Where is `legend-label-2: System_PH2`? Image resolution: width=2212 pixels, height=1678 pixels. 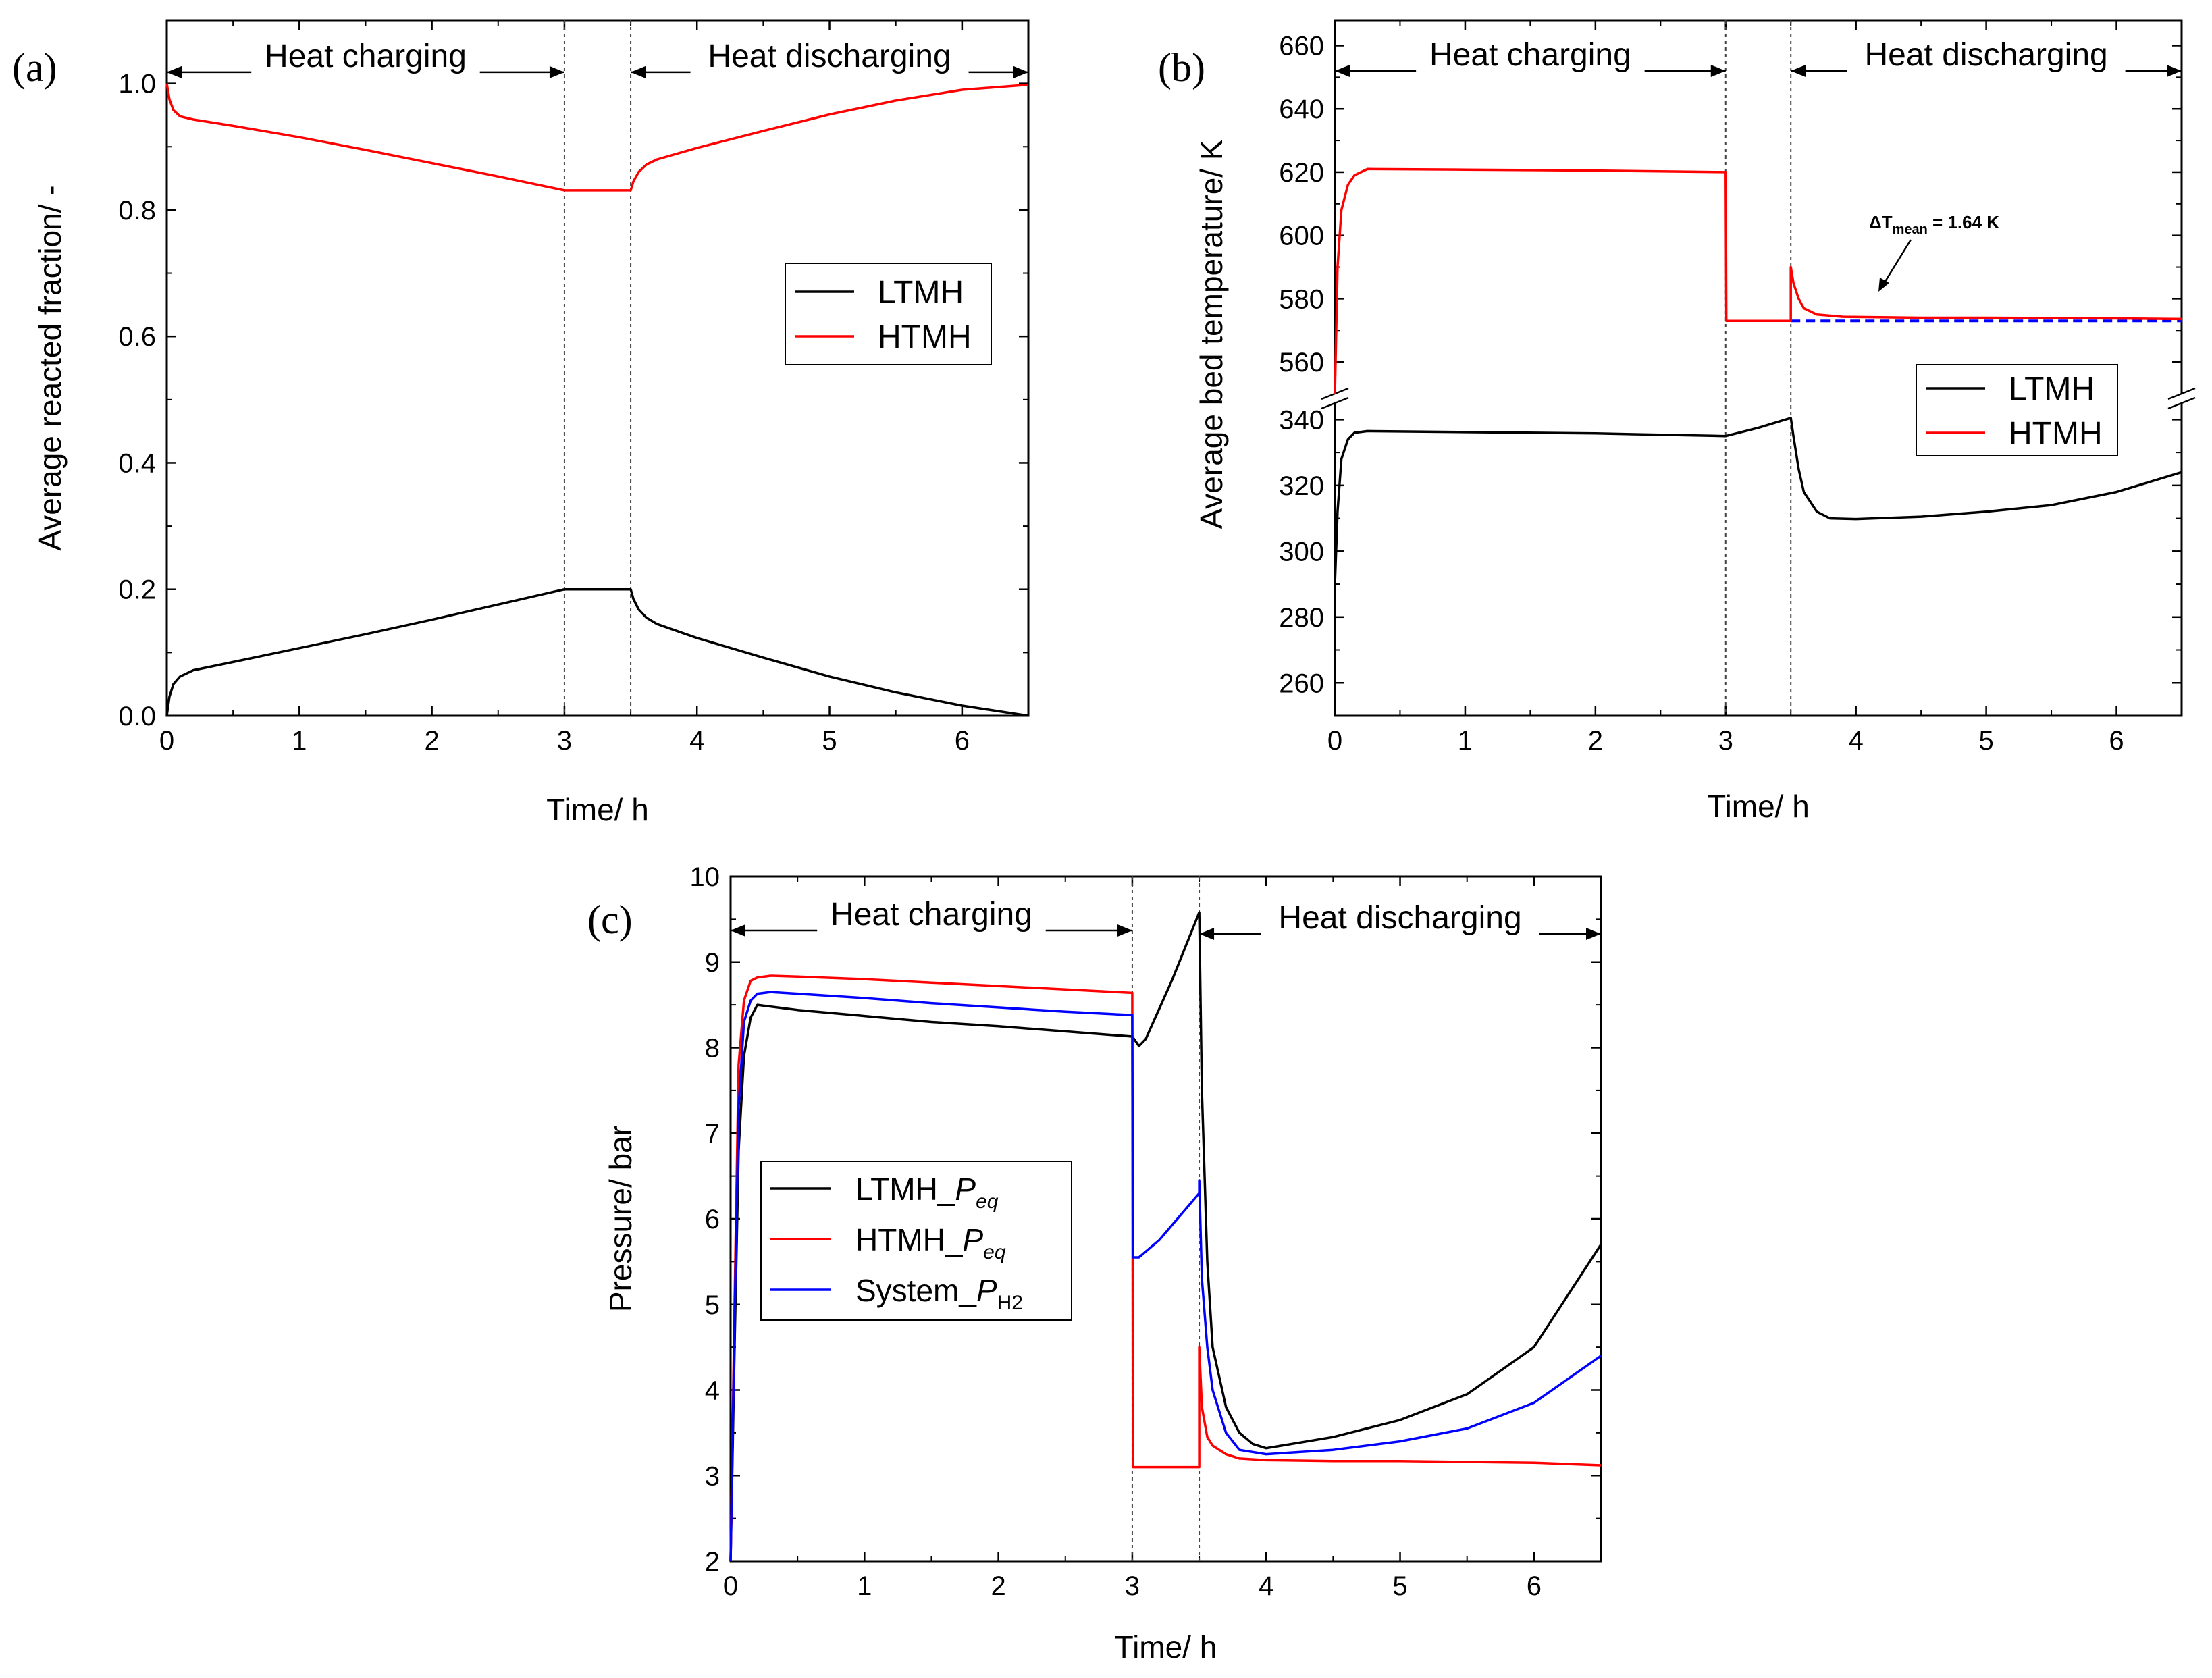
legend-label-2: System_PH2 is located at coordinates (939, 1293).